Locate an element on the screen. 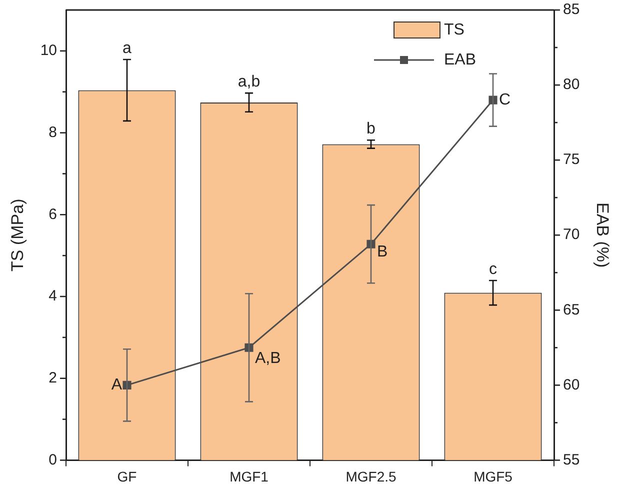 The height and width of the screenshot is (493, 624). x-tick-label: MGF2.5 is located at coordinates (371, 476).